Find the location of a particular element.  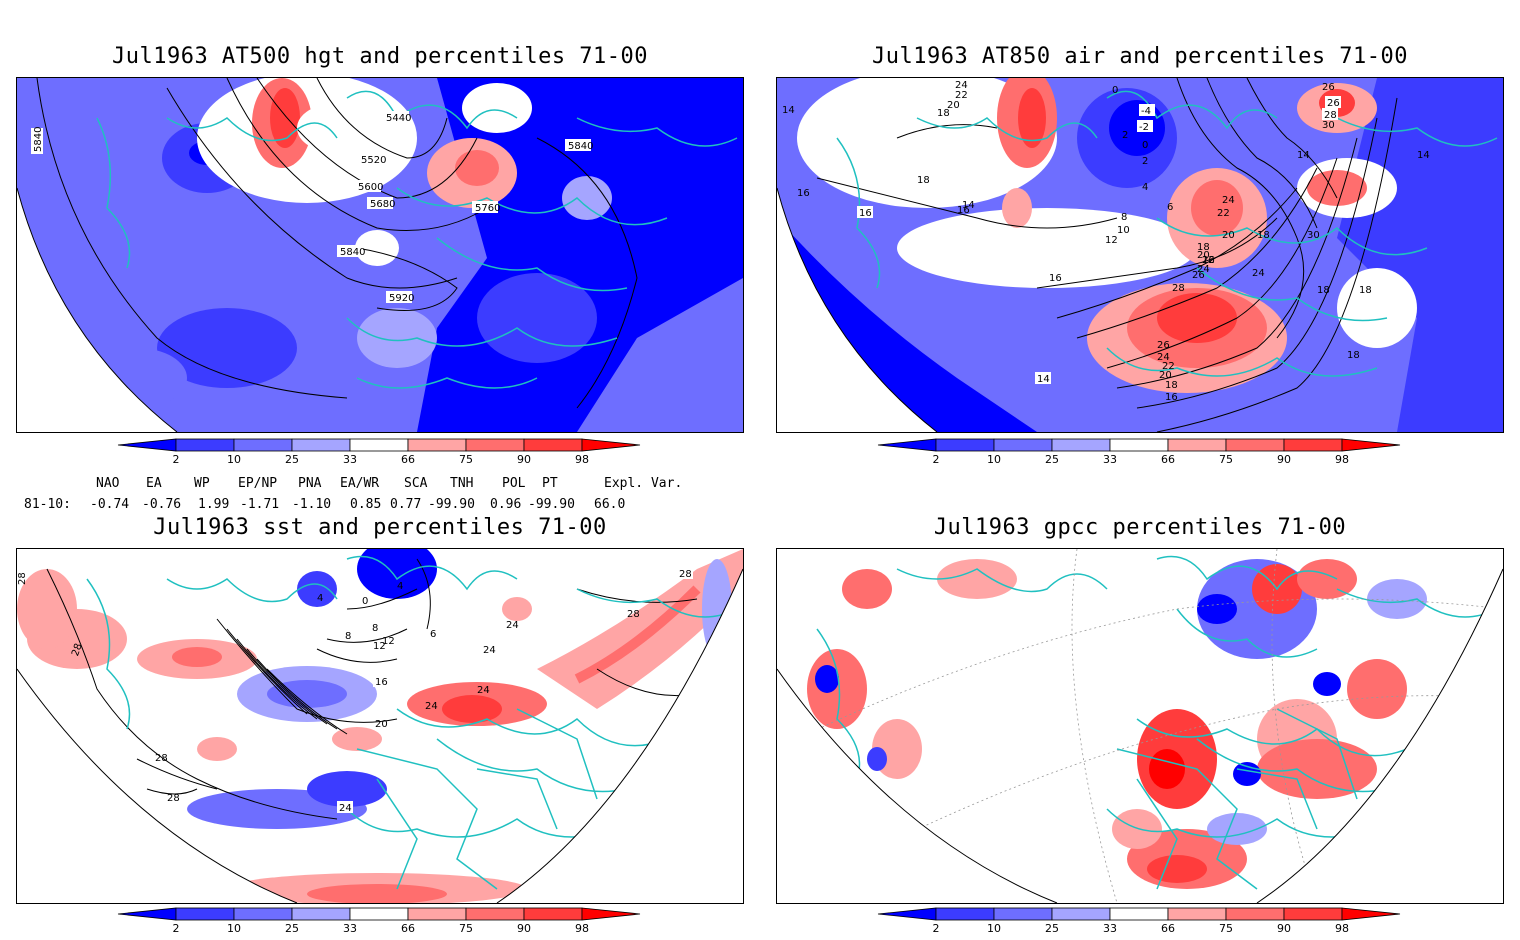

panel2-label: 12 is located at coordinates (1111, 240).